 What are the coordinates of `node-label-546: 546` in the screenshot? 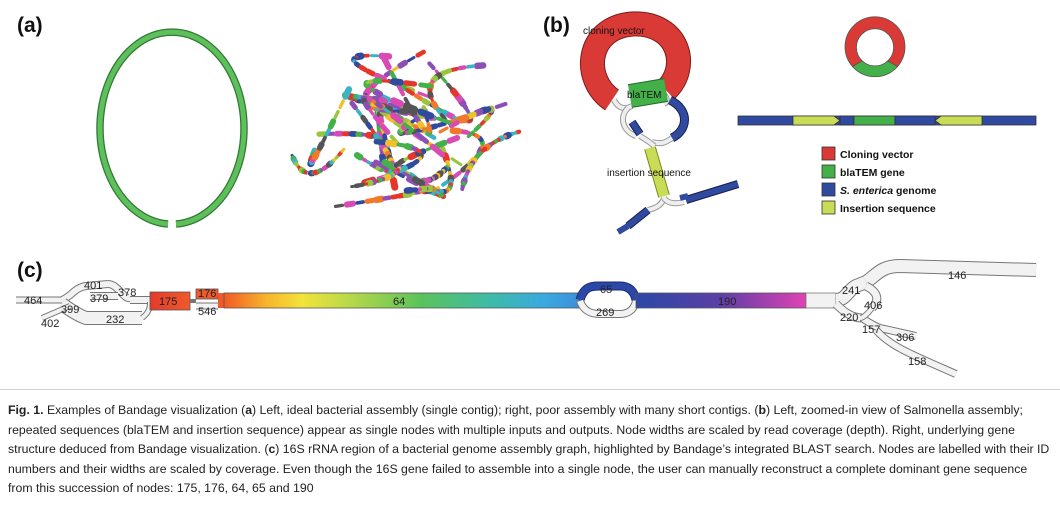 It's located at (207, 312).